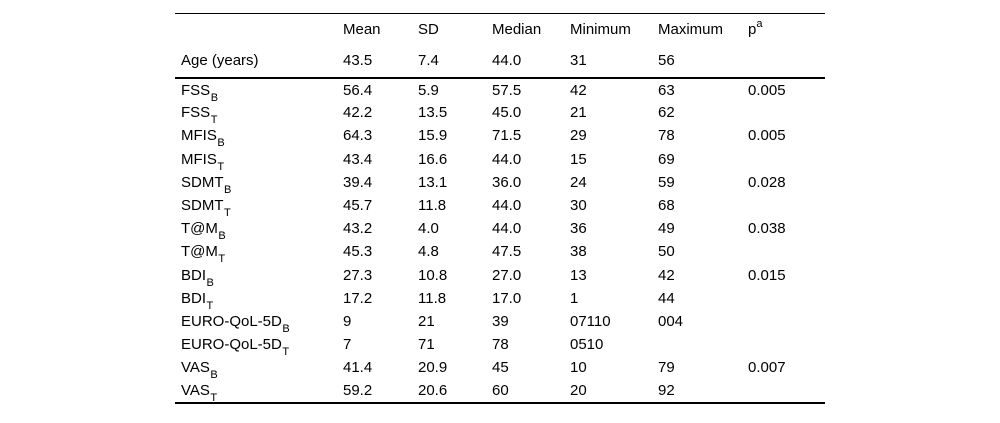 This screenshot has height=423, width=1000. What do you see at coordinates (578, 206) in the screenshot?
I see `cell-minimum: 30` at bounding box center [578, 206].